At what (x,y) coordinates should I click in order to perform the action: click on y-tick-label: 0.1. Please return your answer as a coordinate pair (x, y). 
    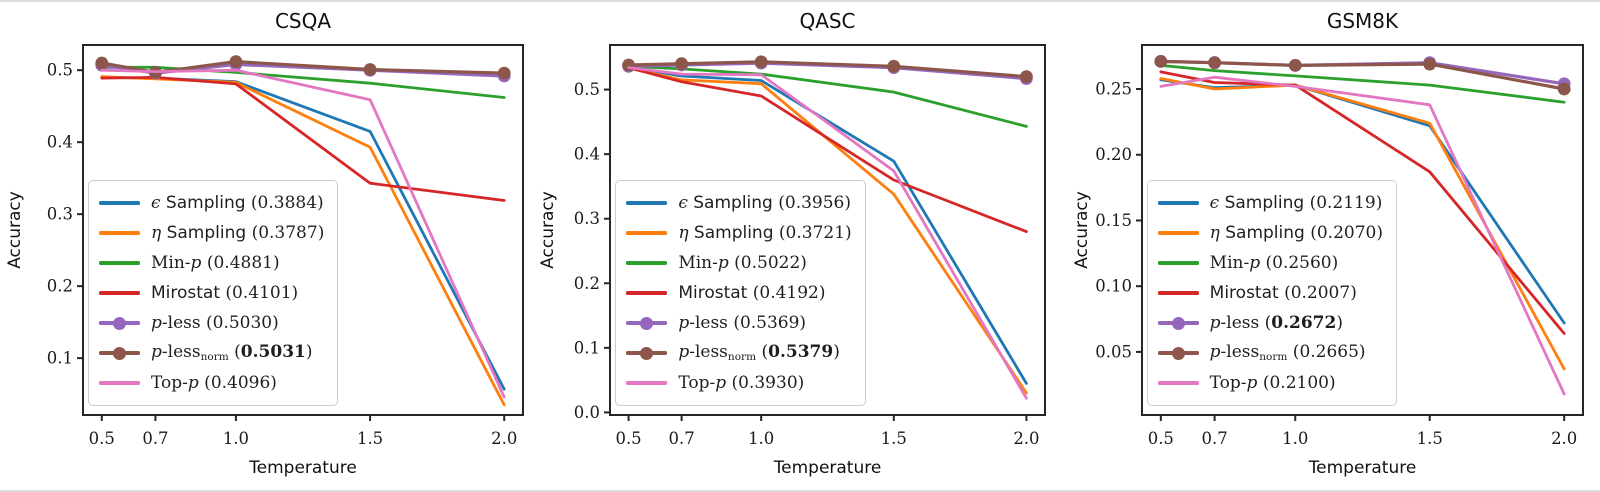
    Looking at the image, I should click on (587, 347).